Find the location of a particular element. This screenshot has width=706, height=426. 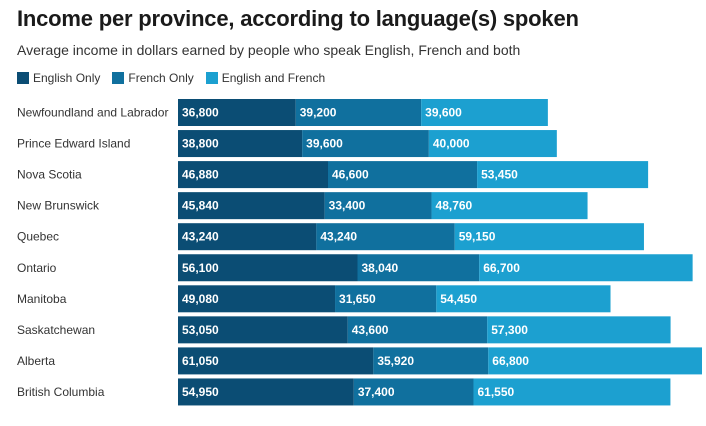

bar-english-only-newfoundland-and-labrador is located at coordinates (237, 112).